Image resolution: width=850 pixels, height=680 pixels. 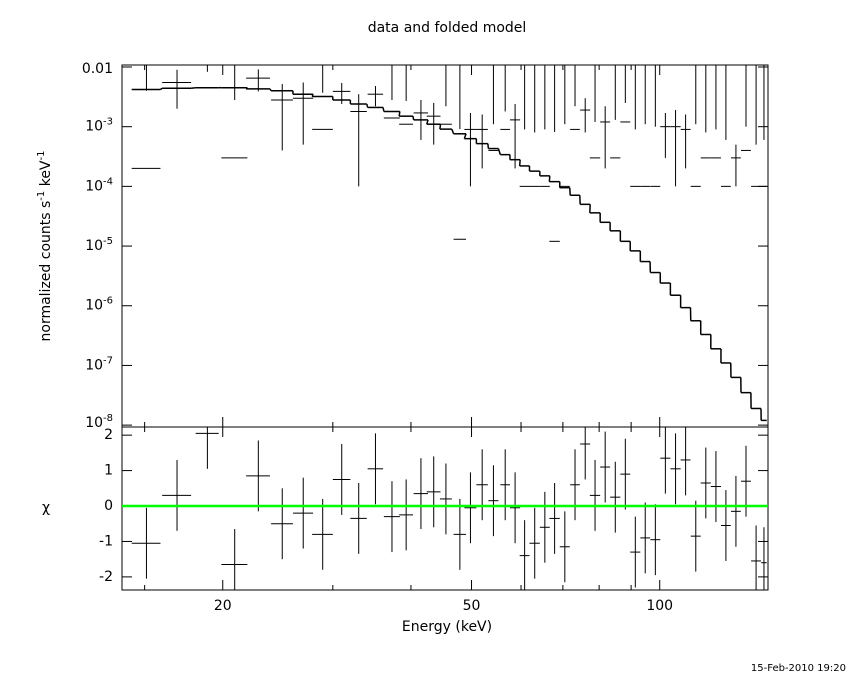 What do you see at coordinates (108, 435) in the screenshot?
I see `y-tick-label: 2` at bounding box center [108, 435].